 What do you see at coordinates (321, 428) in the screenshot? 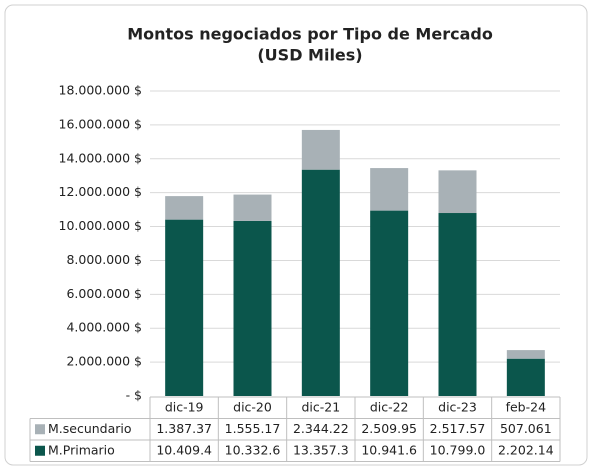
I see `table-value: 2.344.22` at bounding box center [321, 428].